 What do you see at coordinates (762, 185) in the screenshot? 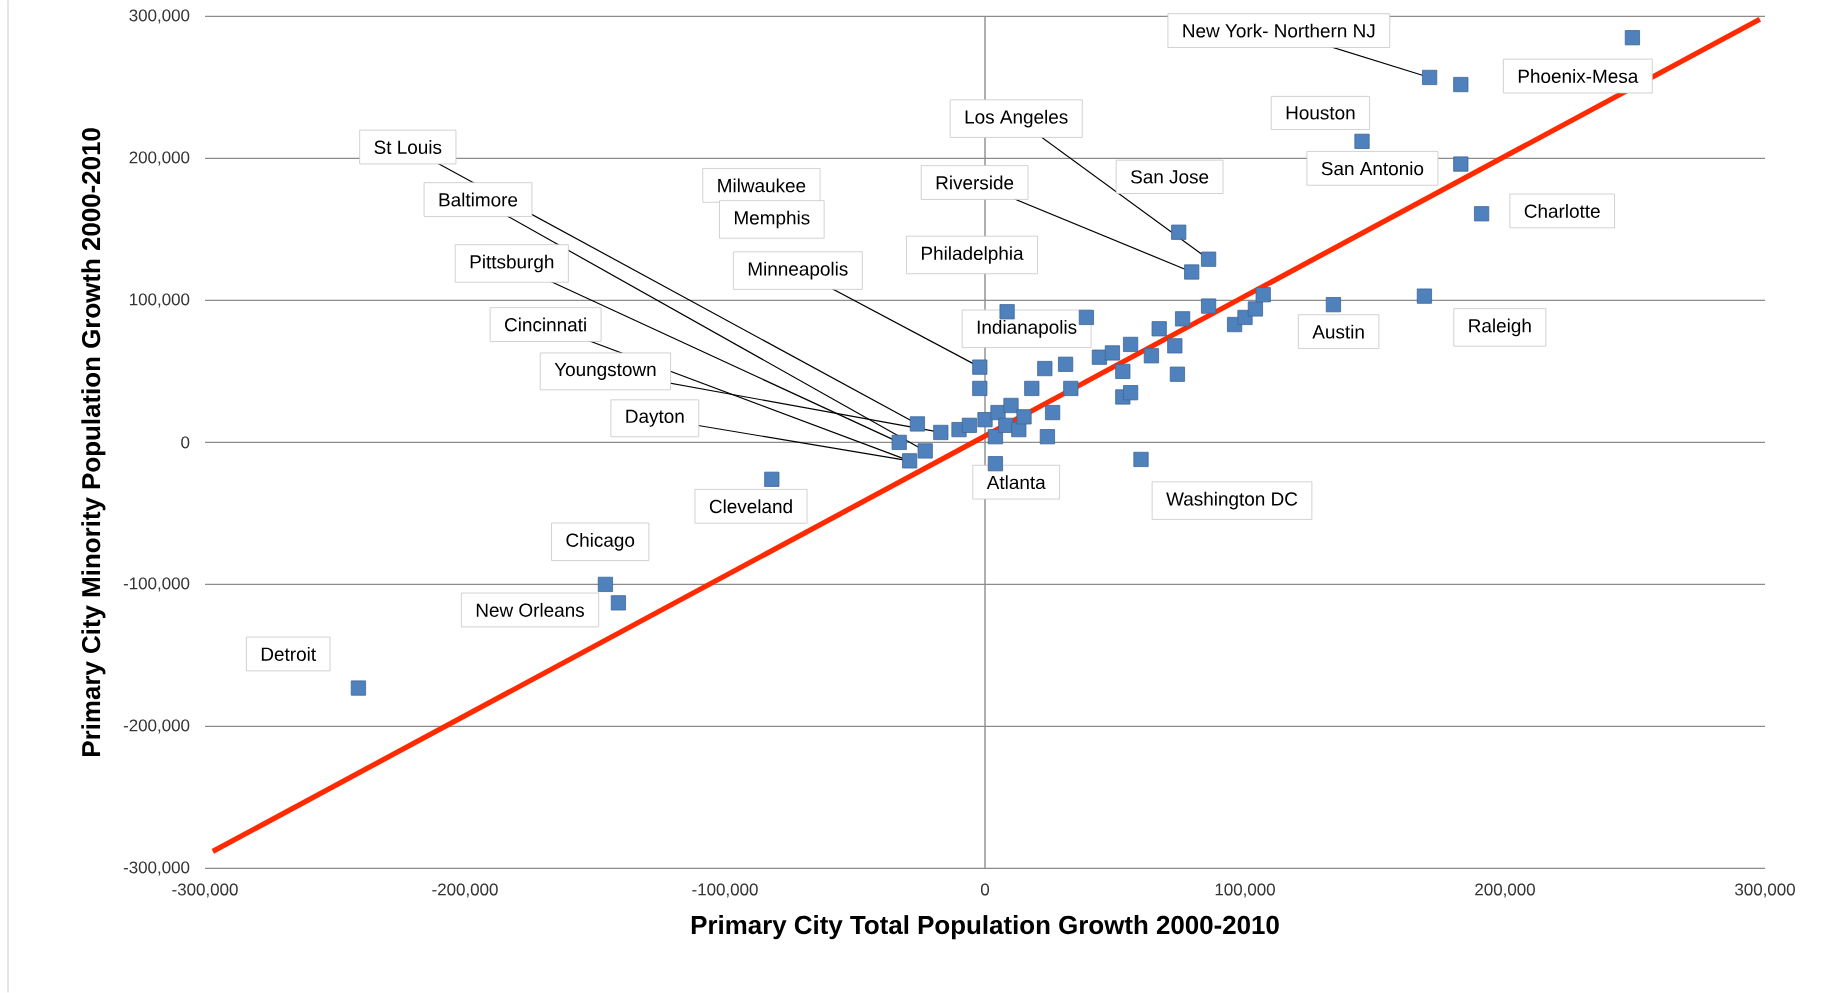
I see `annotation: Milwaukee` at bounding box center [762, 185].